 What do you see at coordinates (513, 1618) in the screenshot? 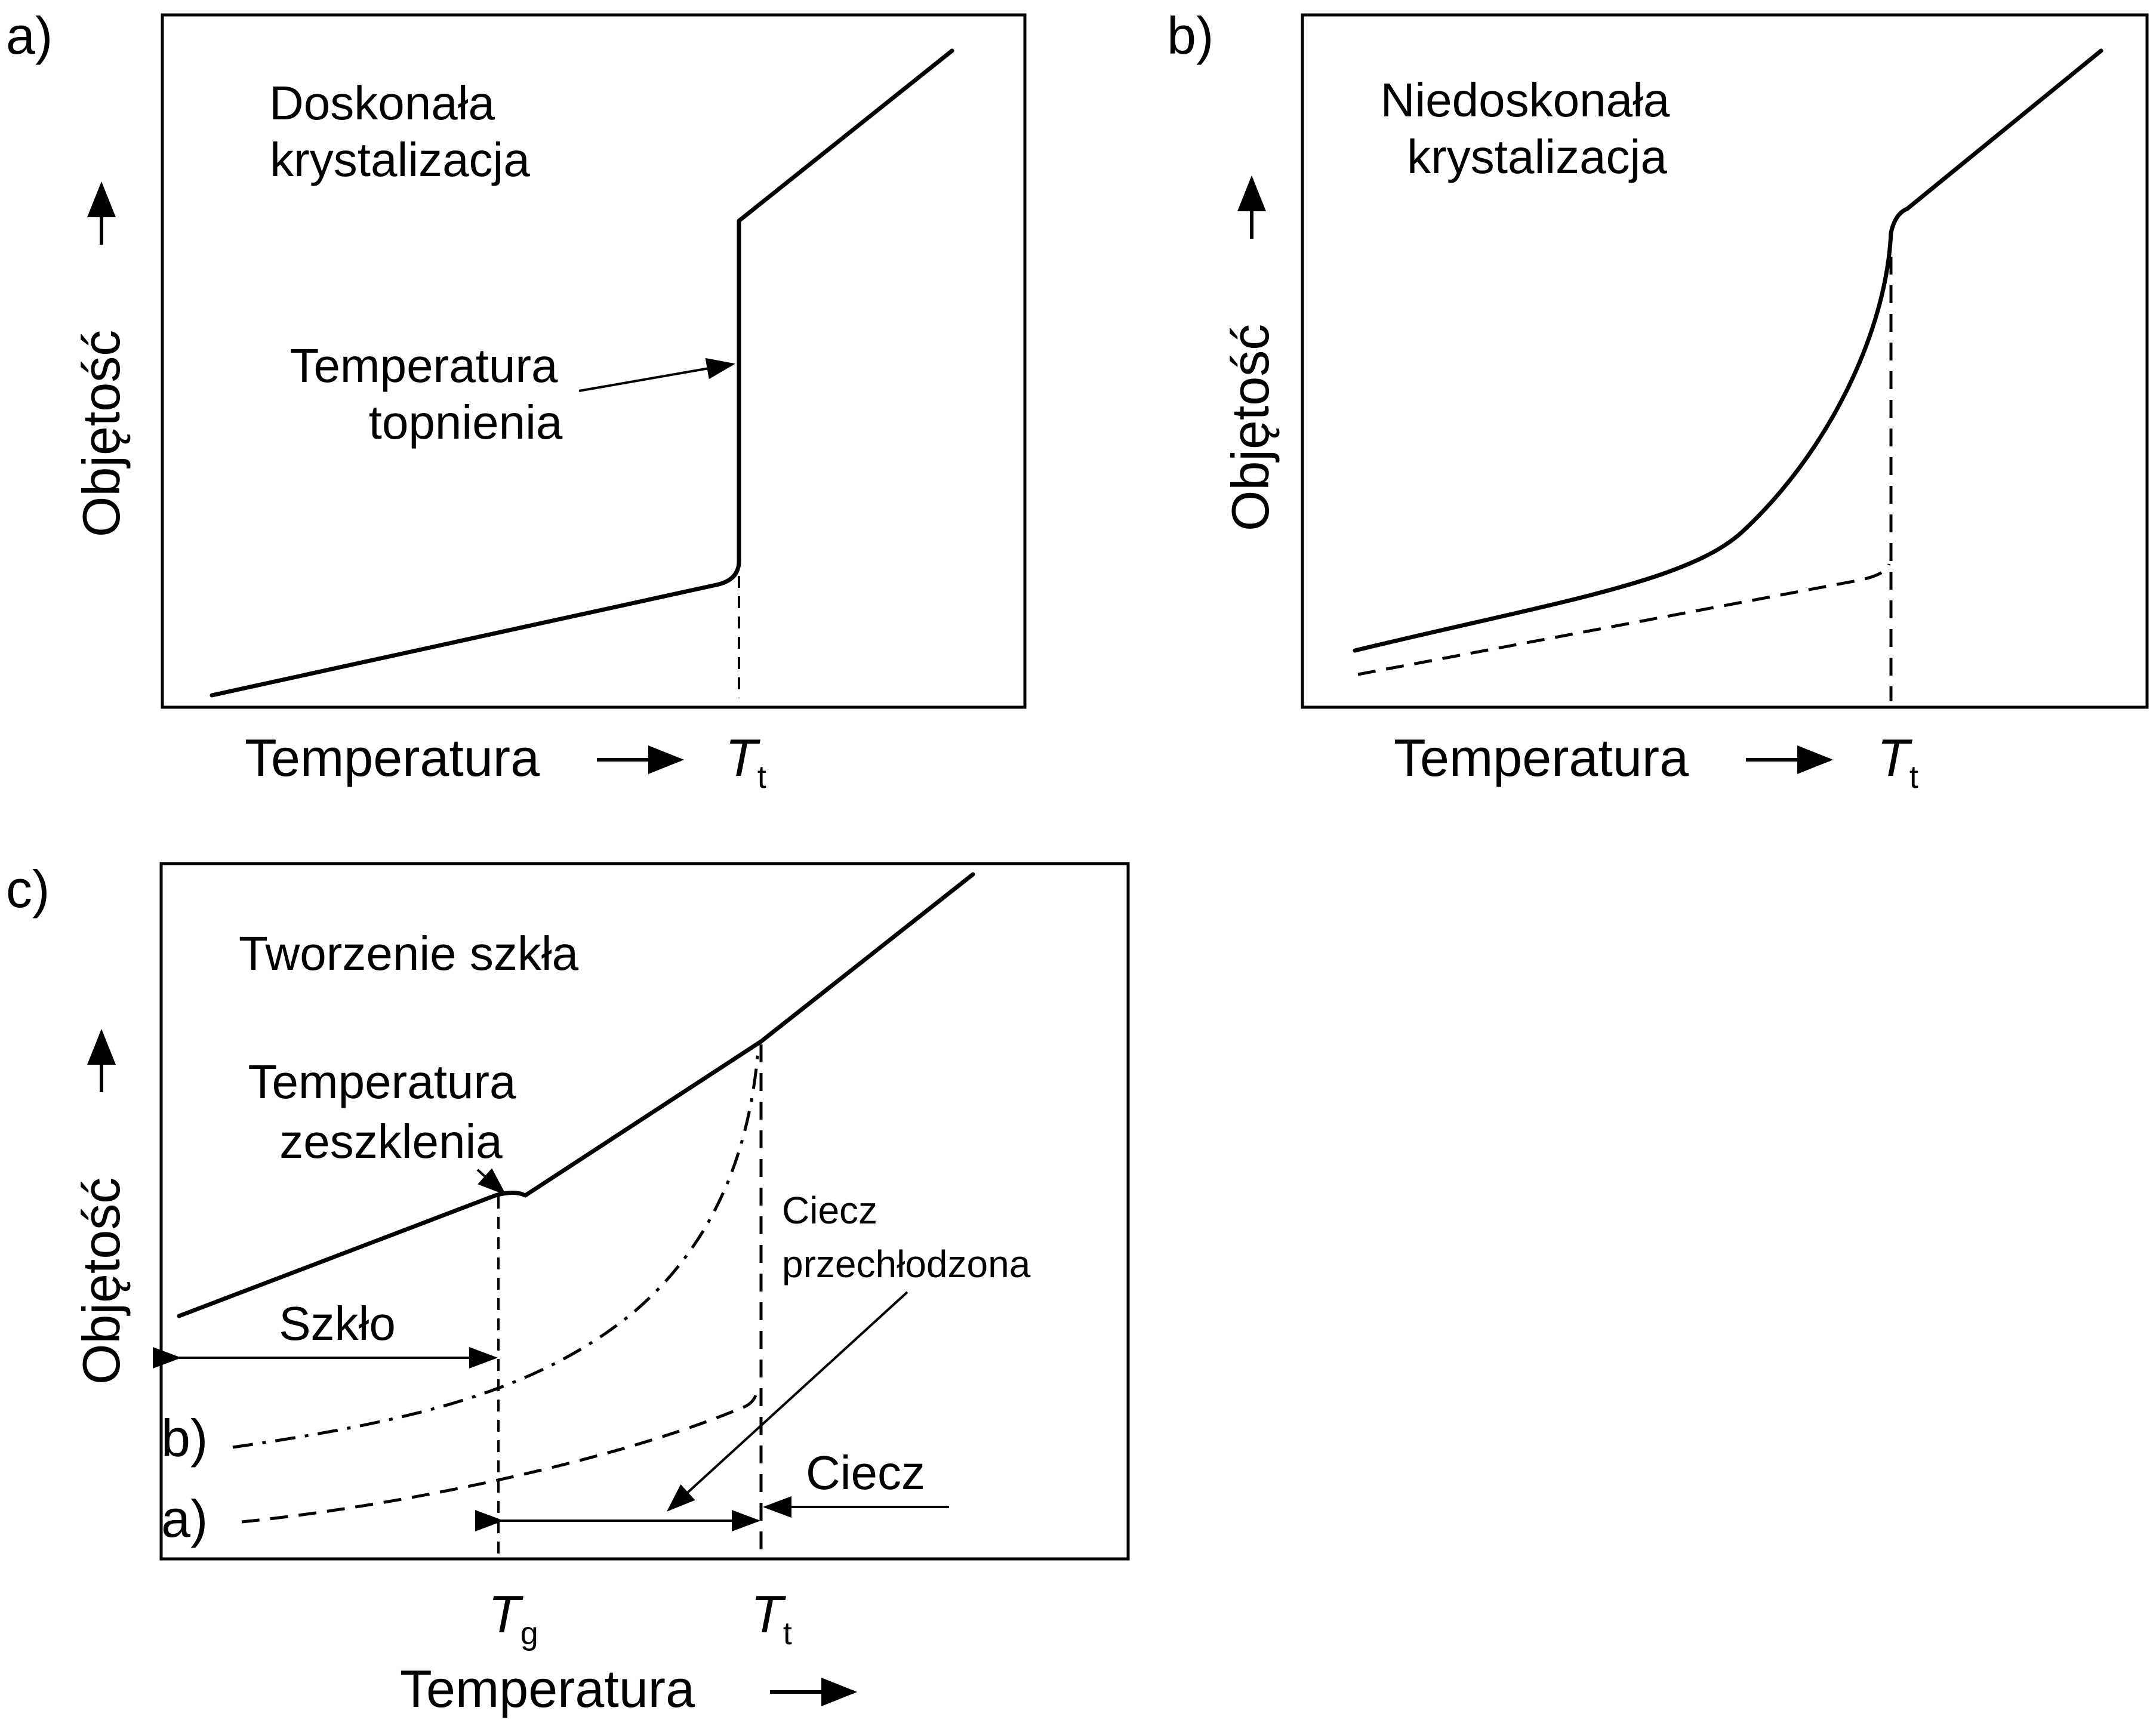
I see `panel-c-tick-tg: Tg` at bounding box center [513, 1618].